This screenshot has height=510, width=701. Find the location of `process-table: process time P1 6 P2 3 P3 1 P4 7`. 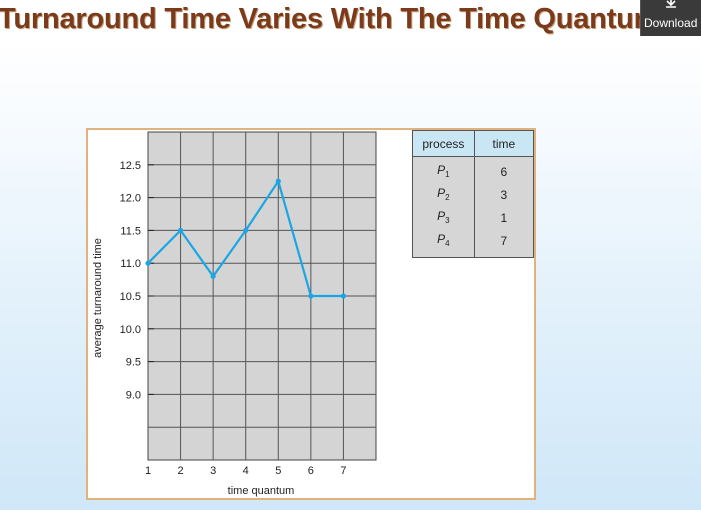

process-table: process time P1 6 P2 3 P3 1 P4 7 is located at coordinates (473, 194).